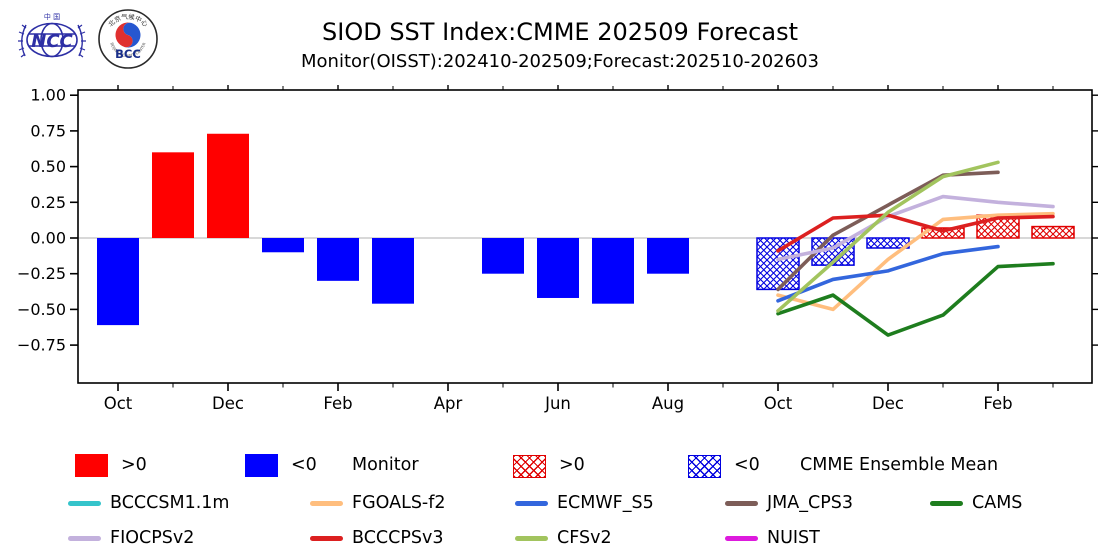  I want to click on model-line-BCCCPSv3, so click(915, 233).